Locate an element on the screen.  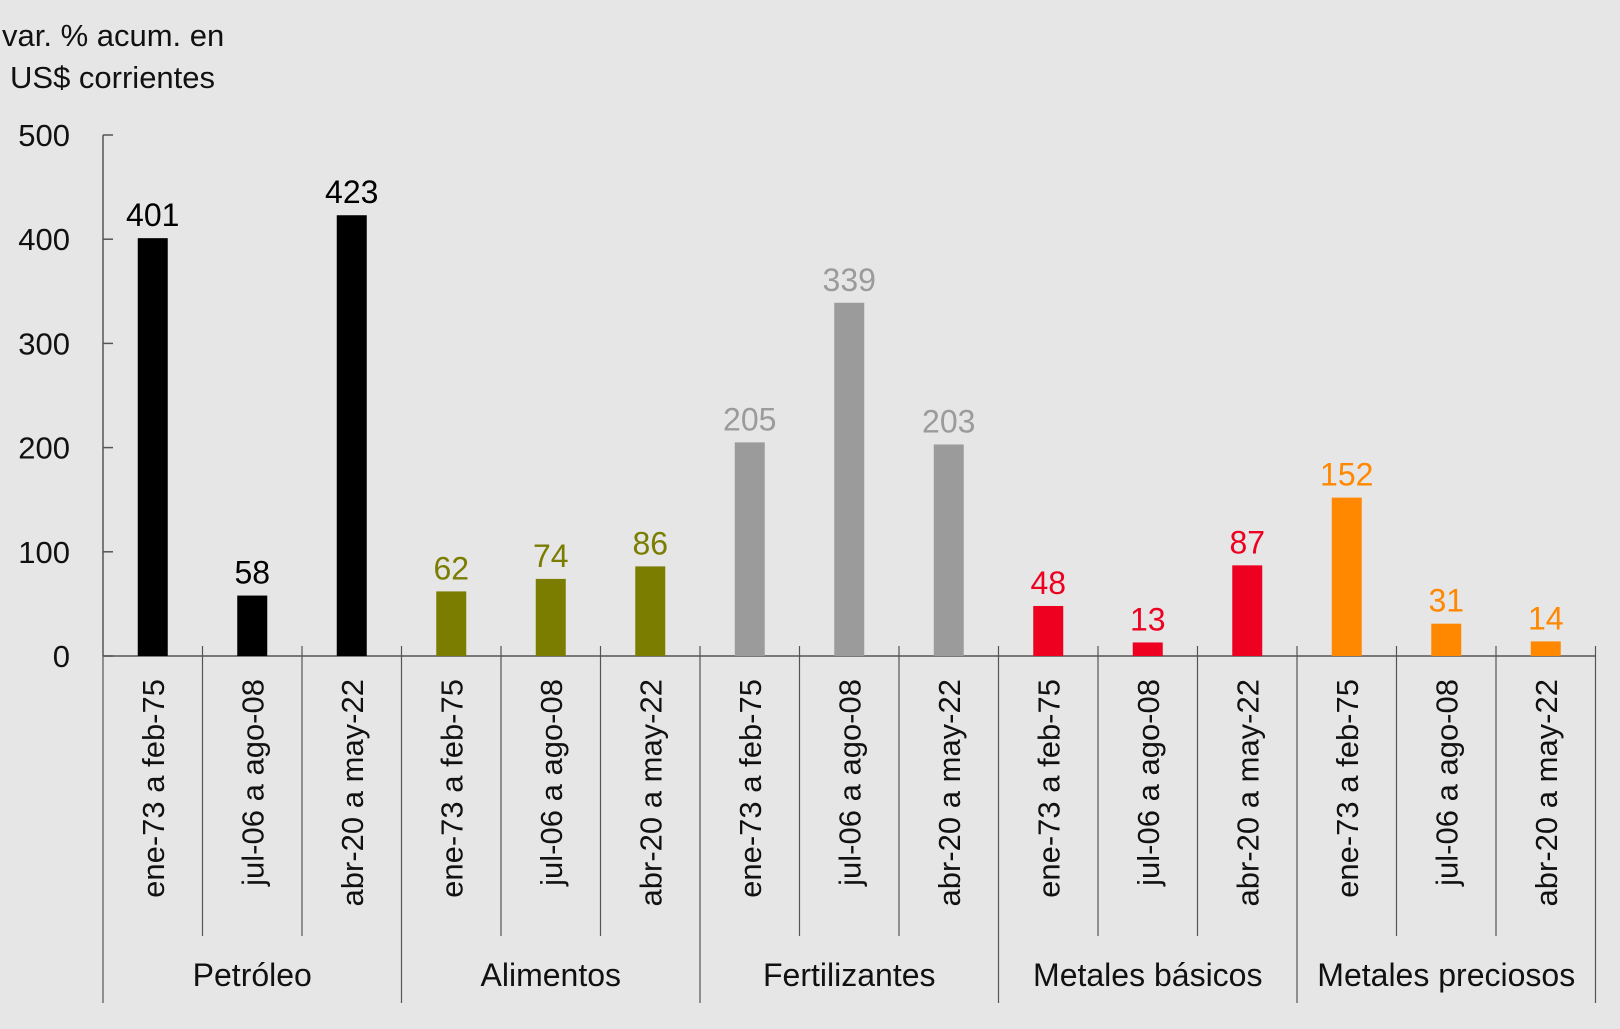
x-group-label: Metales preciosos is located at coordinates (1446, 975).